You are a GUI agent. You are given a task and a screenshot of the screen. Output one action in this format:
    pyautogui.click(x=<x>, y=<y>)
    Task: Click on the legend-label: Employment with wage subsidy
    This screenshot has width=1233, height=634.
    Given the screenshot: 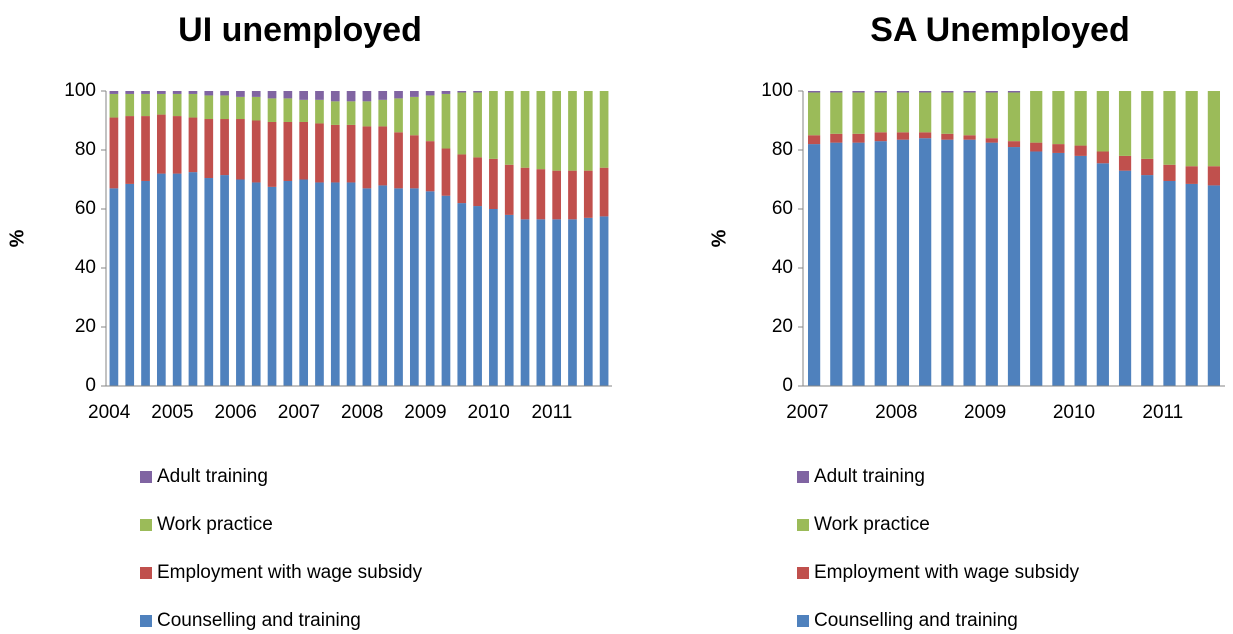 What is the action you would take?
    pyautogui.click(x=290, y=572)
    